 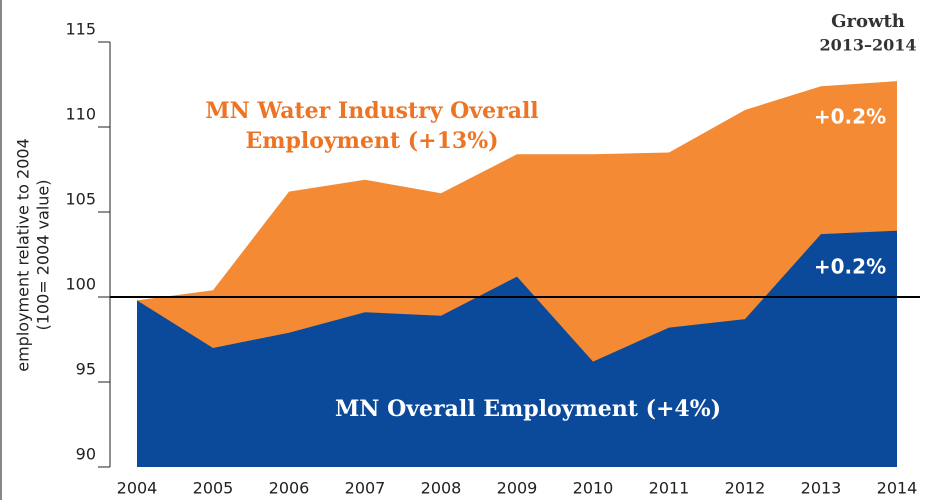 I want to click on x-tick-label: 2014, so click(x=897, y=488).